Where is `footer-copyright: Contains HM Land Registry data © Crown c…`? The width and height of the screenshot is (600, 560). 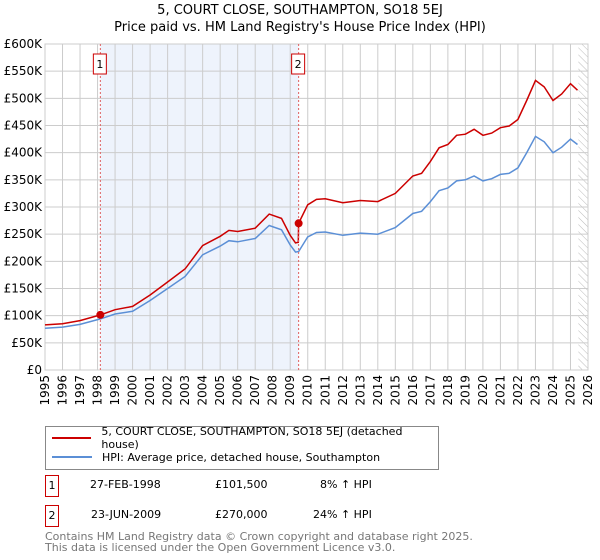
footer-copyright: Contains HM Land Registry data © Crown c… is located at coordinates (259, 536).